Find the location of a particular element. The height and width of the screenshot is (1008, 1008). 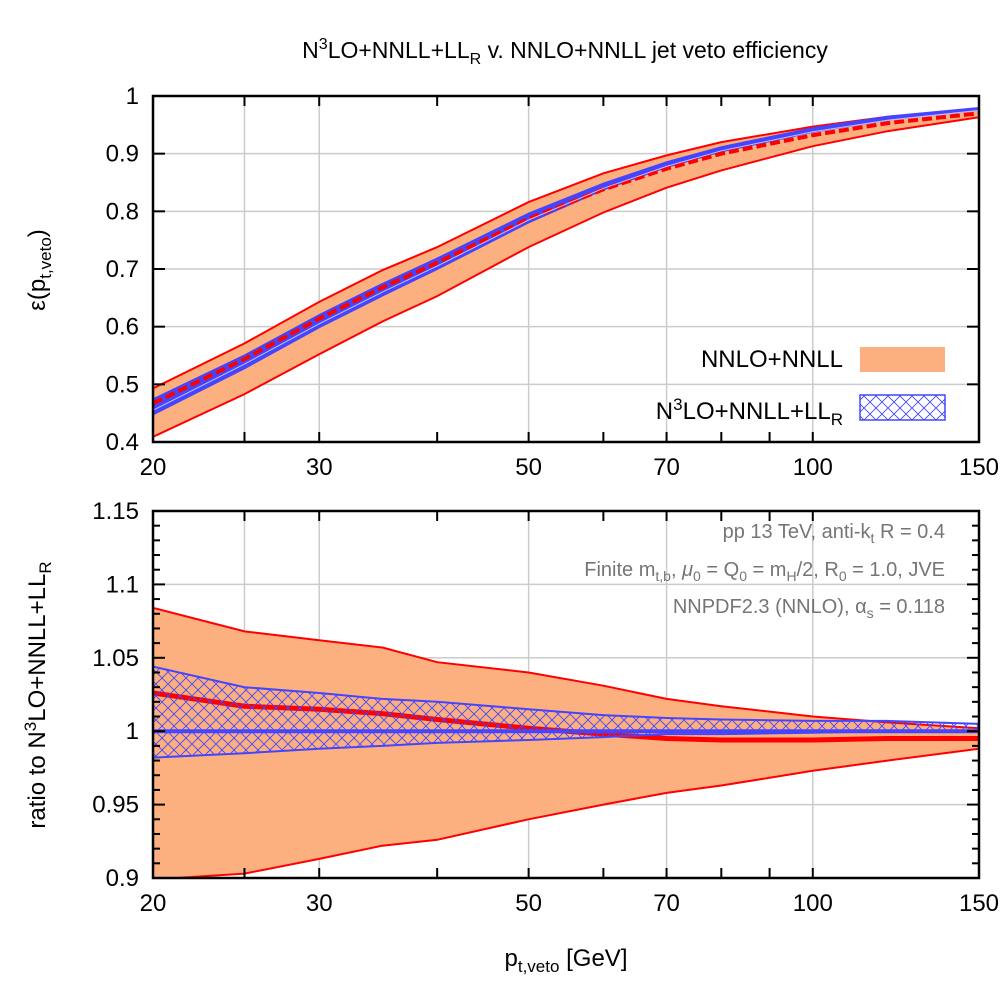

y-tick-label: 1.05 is located at coordinates (115, 658).